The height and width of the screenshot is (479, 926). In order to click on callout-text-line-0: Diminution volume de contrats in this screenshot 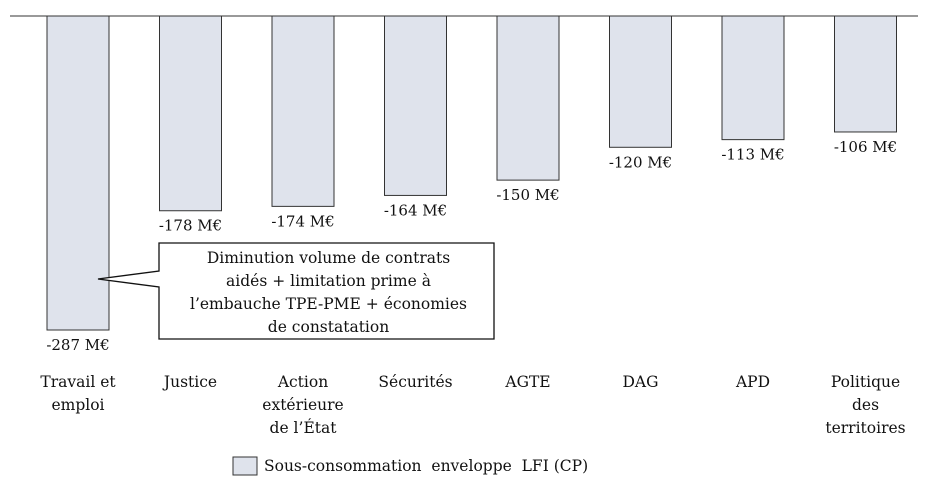, I will do `click(328, 258)`.